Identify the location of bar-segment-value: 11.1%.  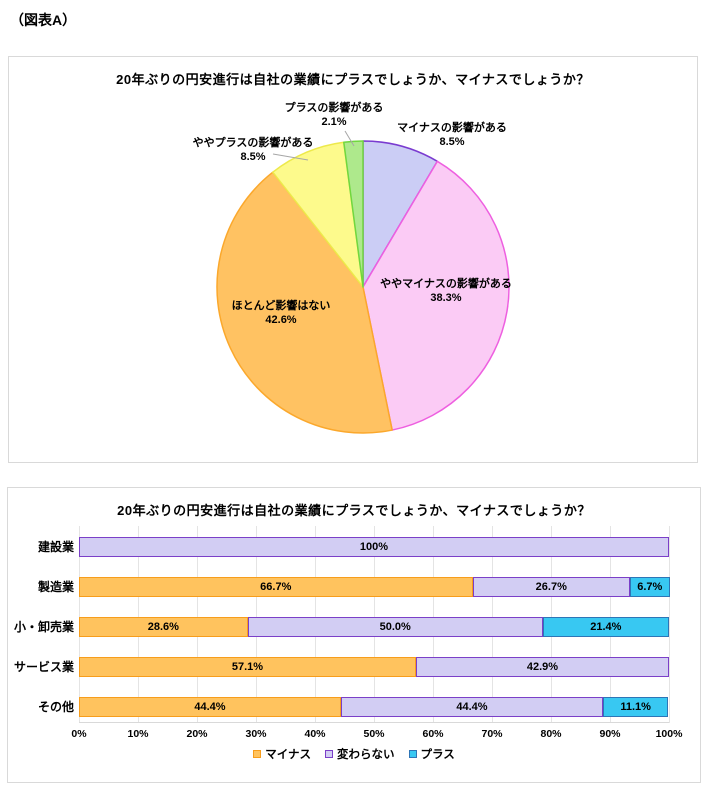
(635, 707).